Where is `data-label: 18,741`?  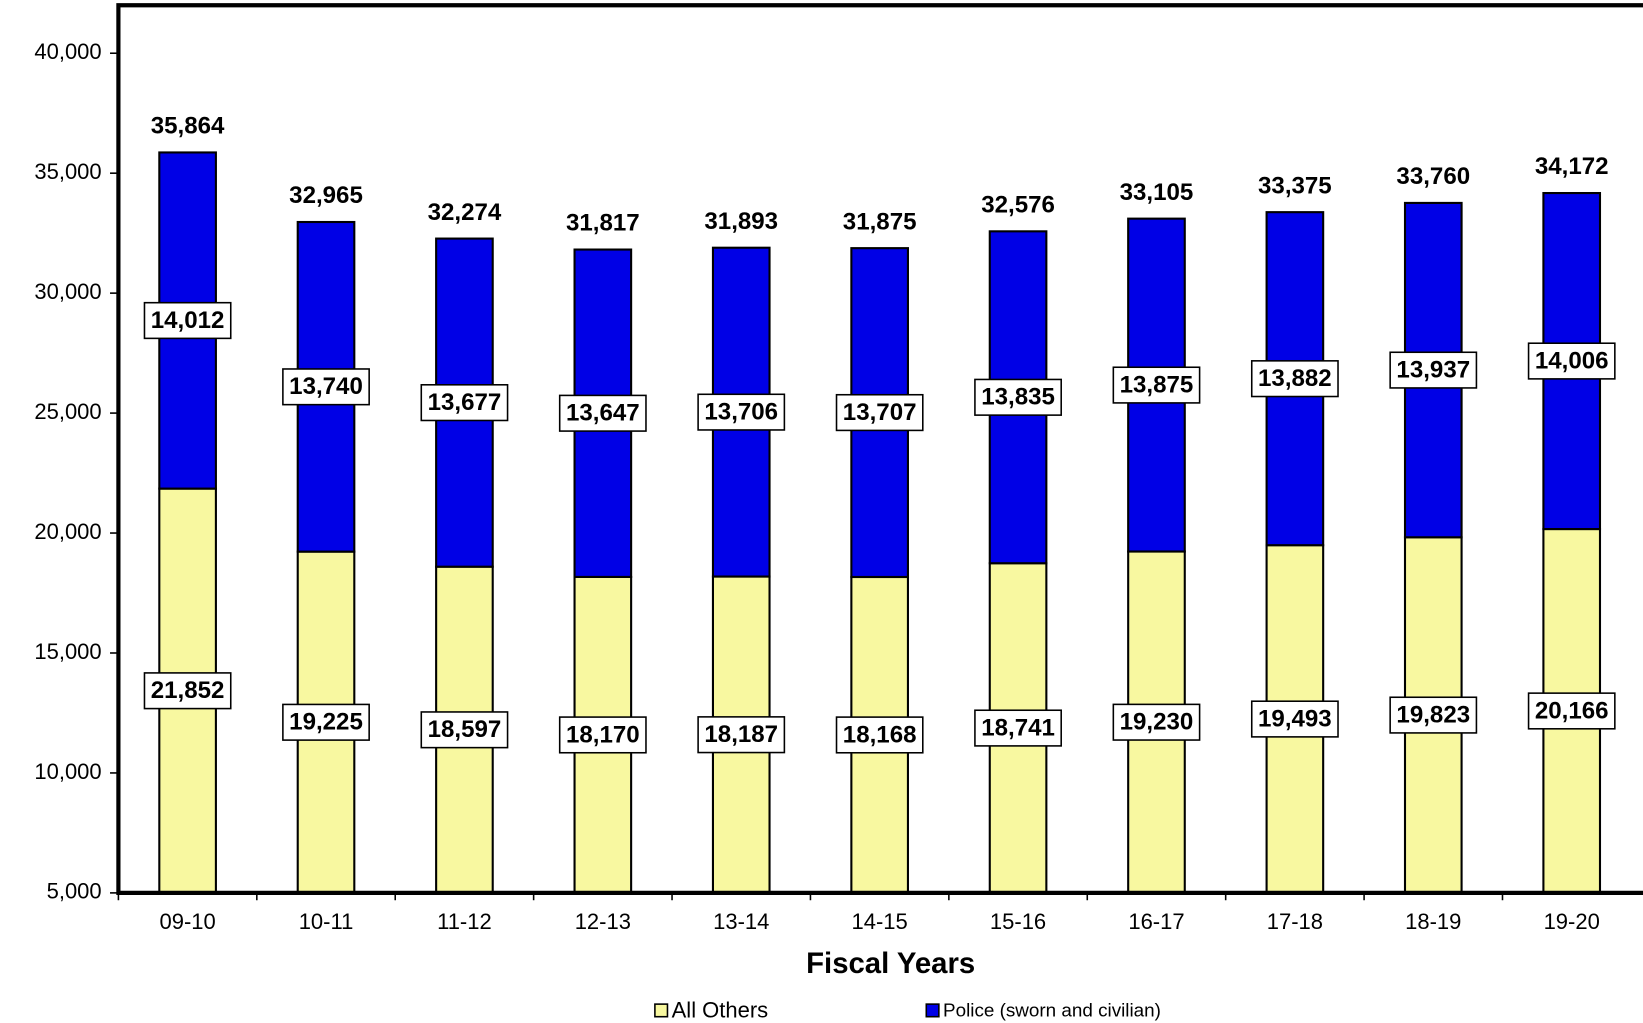 data-label: 18,741 is located at coordinates (1018, 728).